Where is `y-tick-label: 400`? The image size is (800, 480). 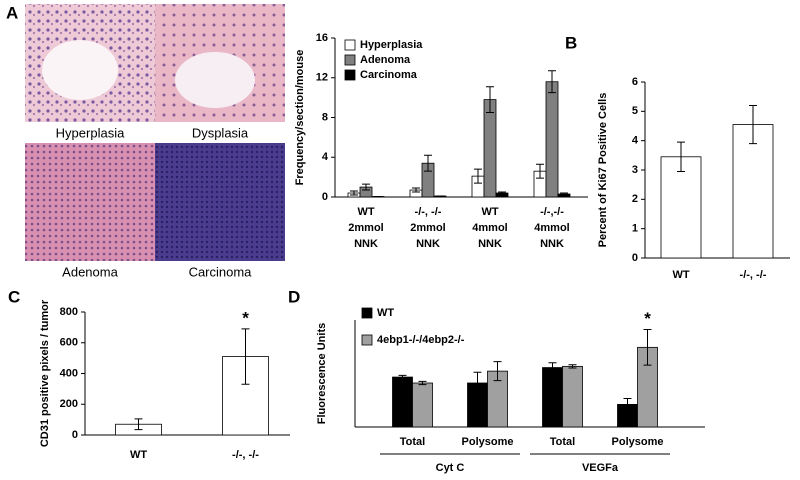 y-tick-label: 400 is located at coordinates (69, 373).